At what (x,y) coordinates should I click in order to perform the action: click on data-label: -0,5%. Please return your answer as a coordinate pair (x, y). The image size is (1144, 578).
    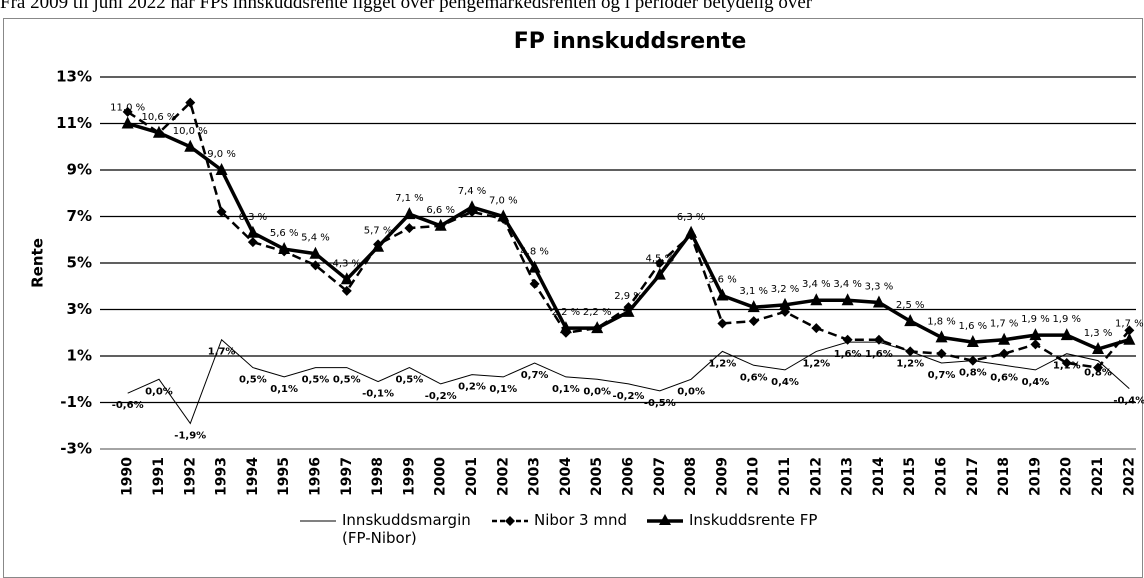
    Looking at the image, I should click on (660, 403).